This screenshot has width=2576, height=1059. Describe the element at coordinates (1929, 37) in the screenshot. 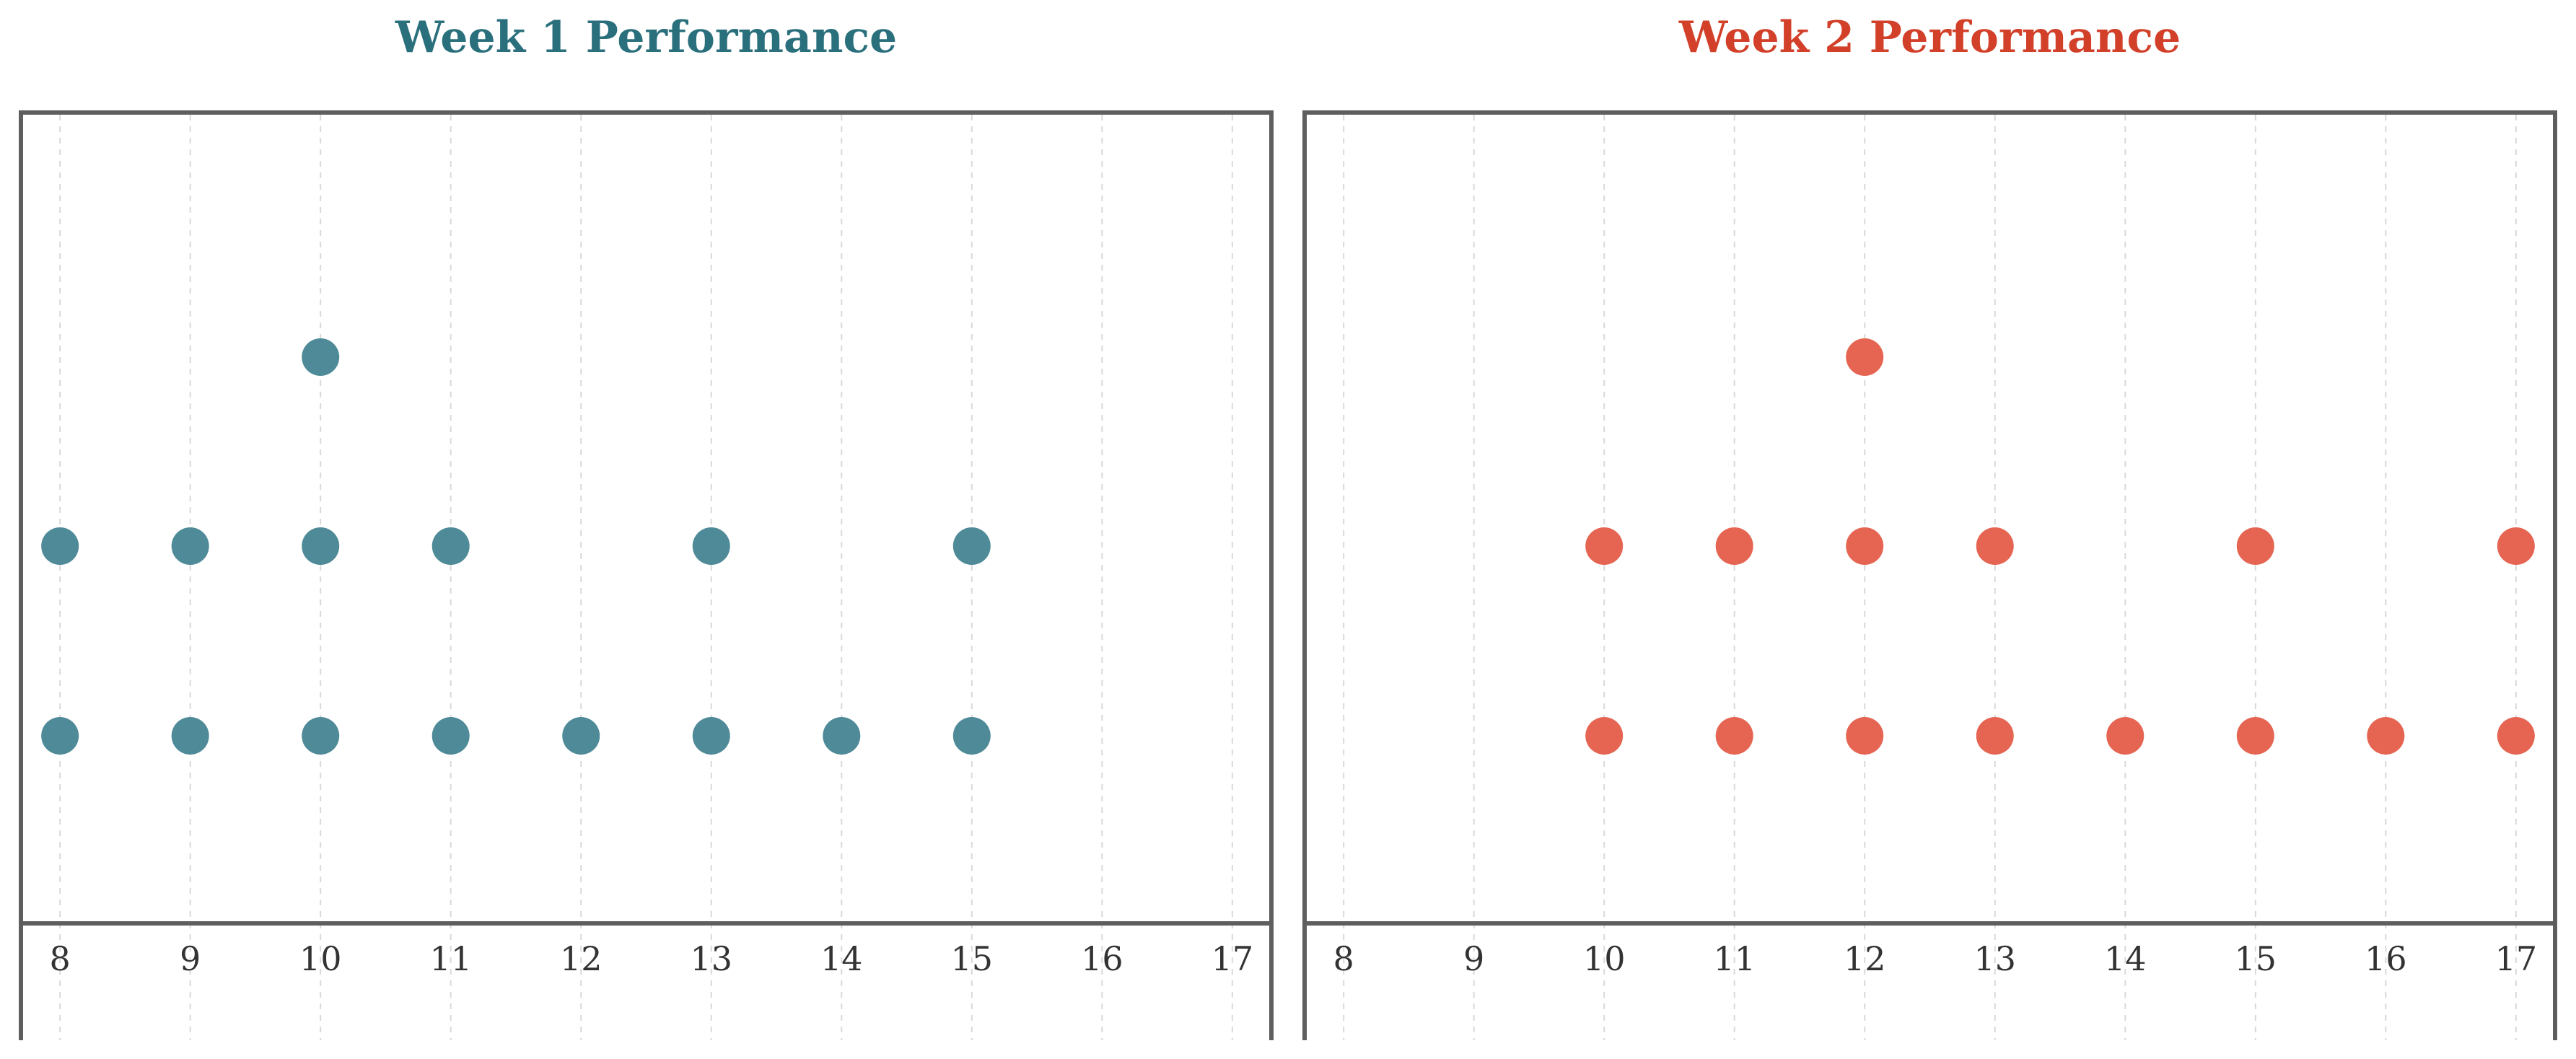

I see `chart-title: Week 2 Performance` at that location.